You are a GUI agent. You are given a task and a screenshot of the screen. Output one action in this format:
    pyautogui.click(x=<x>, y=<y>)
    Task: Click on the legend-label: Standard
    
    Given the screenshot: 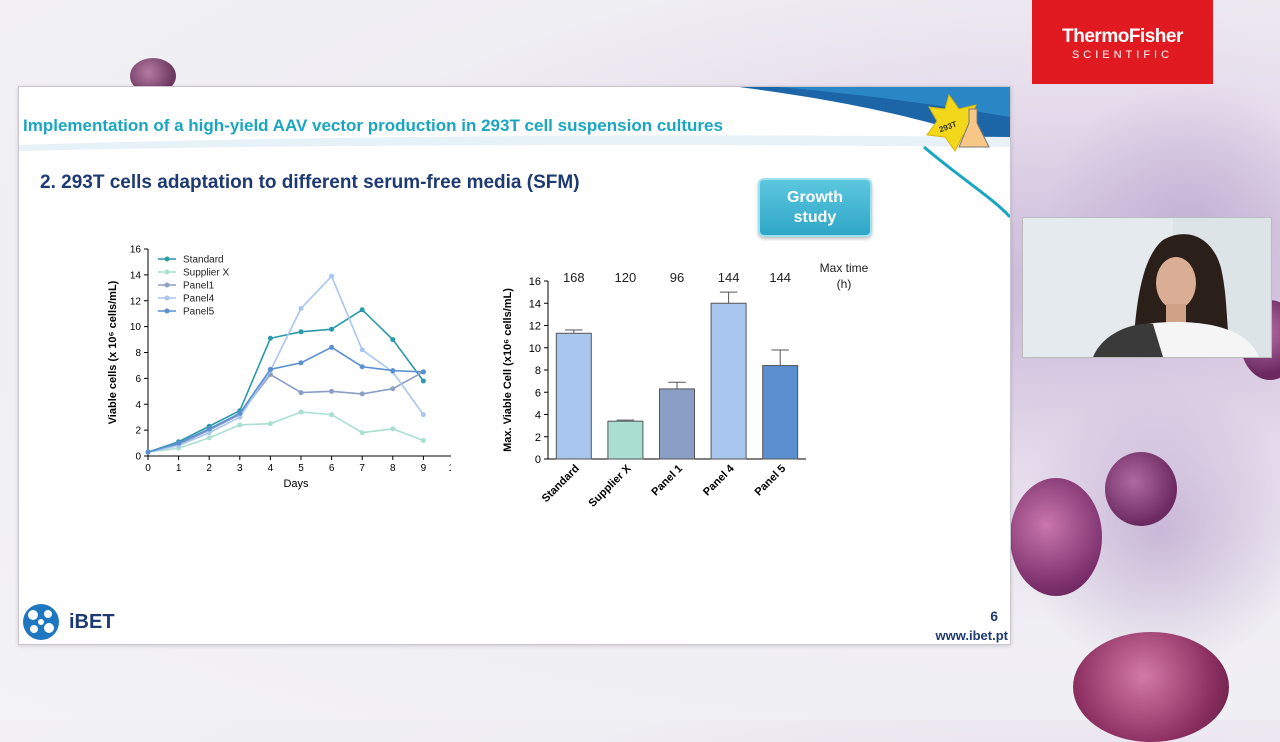 What is the action you would take?
    pyautogui.click(x=203, y=260)
    